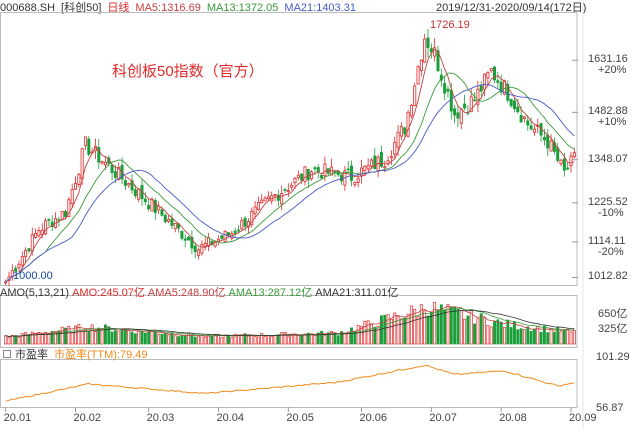 This screenshot has height=429, width=640. What do you see at coordinates (7, 354) in the screenshot?
I see `pe-box-icon` at bounding box center [7, 354].